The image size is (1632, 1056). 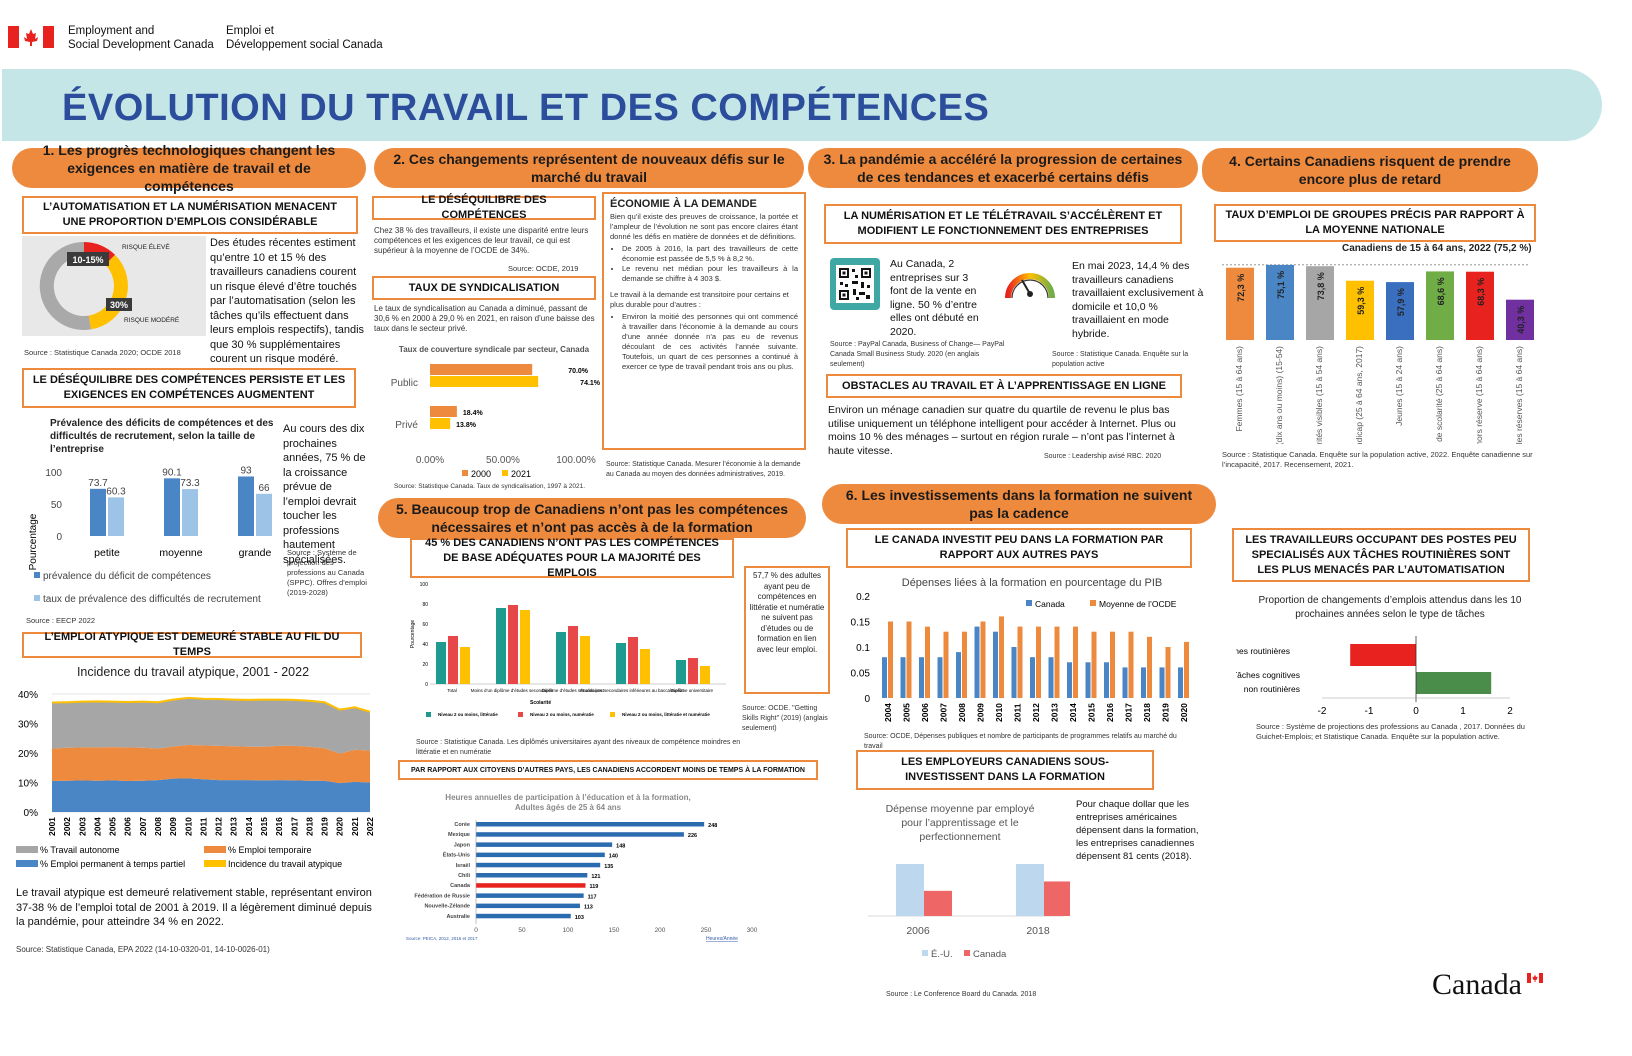 What do you see at coordinates (802, 105) in the screenshot?
I see `title-banner` at bounding box center [802, 105].